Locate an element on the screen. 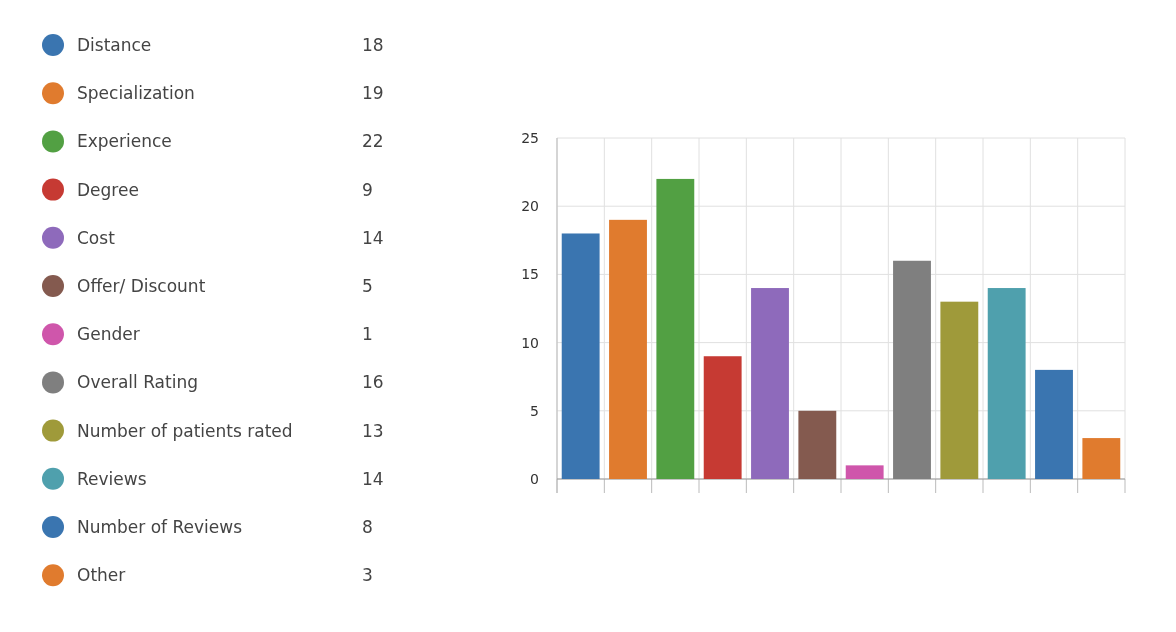  y-tick-label: 15 is located at coordinates (530, 274).